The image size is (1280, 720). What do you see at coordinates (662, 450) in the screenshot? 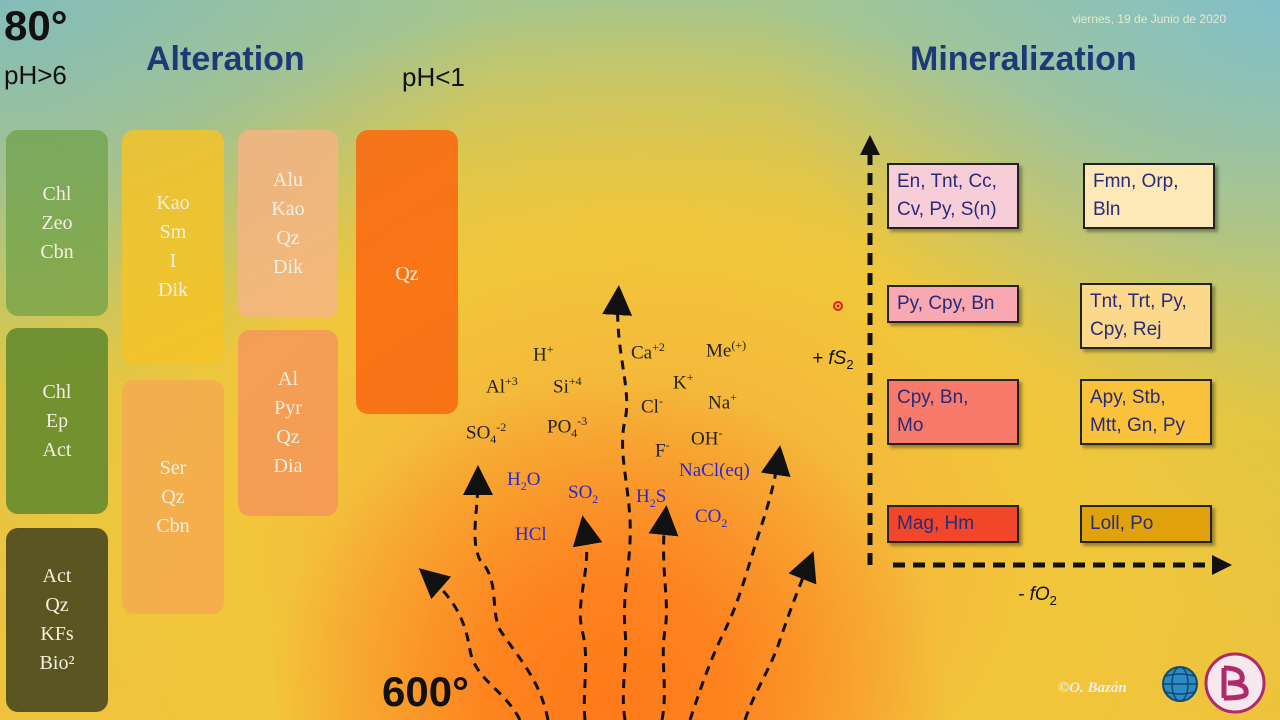
I see `ion-f: F-` at bounding box center [662, 450].